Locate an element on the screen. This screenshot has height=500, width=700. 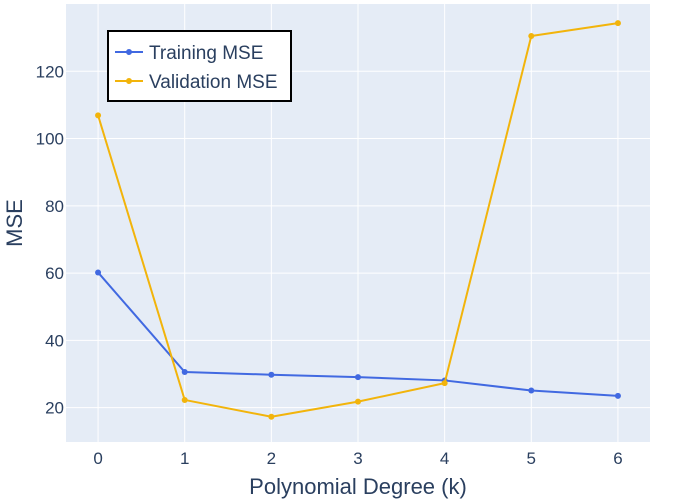
y-axis-title: MSE is located at coordinates (14, 223).